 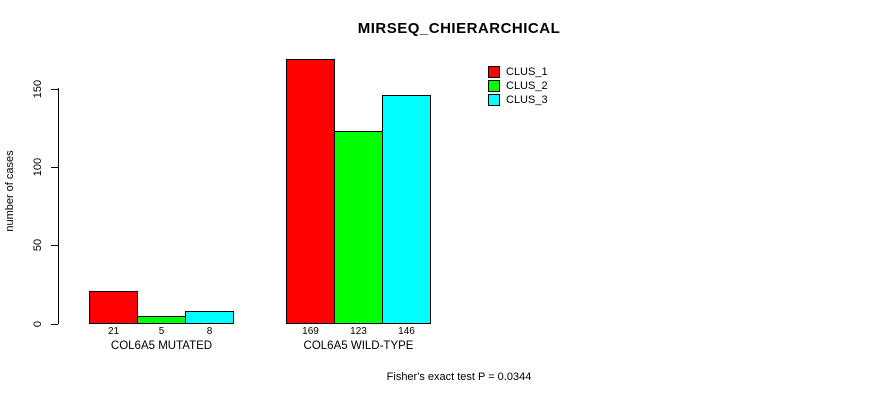 I want to click on x-category-label: COL6A5 MUTATED, so click(x=161, y=346).